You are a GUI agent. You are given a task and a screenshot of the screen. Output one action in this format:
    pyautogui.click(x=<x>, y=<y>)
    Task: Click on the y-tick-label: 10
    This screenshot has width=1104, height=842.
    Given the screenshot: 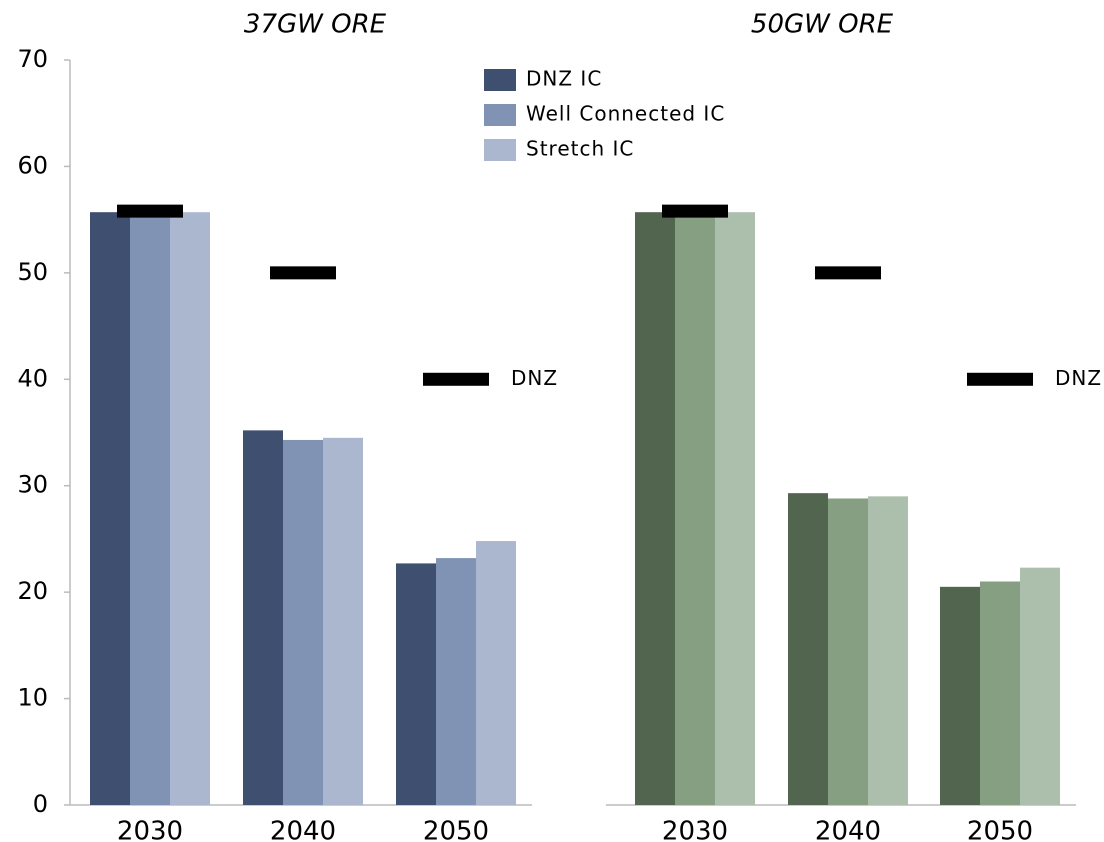 What is the action you would take?
    pyautogui.click(x=32, y=698)
    